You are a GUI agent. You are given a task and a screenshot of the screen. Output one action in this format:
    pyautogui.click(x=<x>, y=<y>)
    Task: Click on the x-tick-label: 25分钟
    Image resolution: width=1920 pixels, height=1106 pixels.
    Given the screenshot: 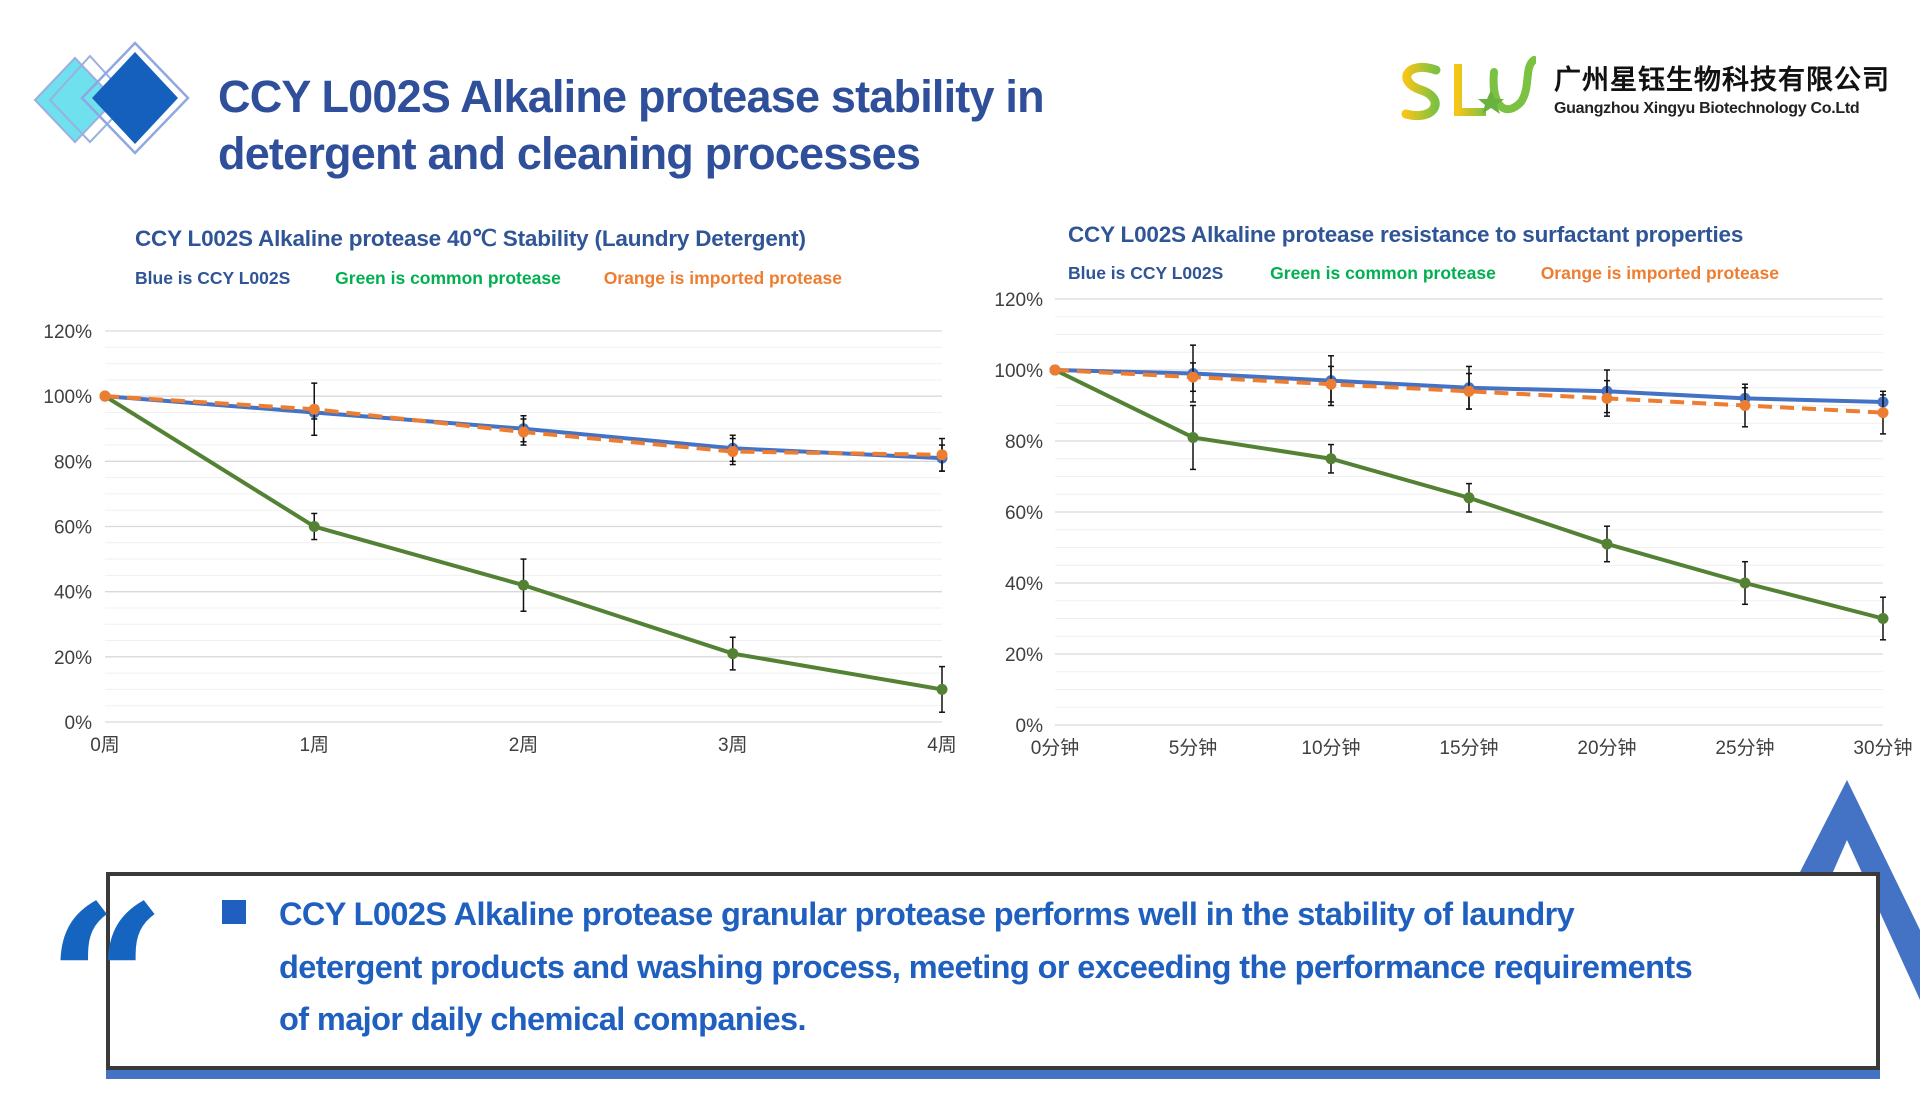 What is the action you would take?
    pyautogui.click(x=1744, y=748)
    